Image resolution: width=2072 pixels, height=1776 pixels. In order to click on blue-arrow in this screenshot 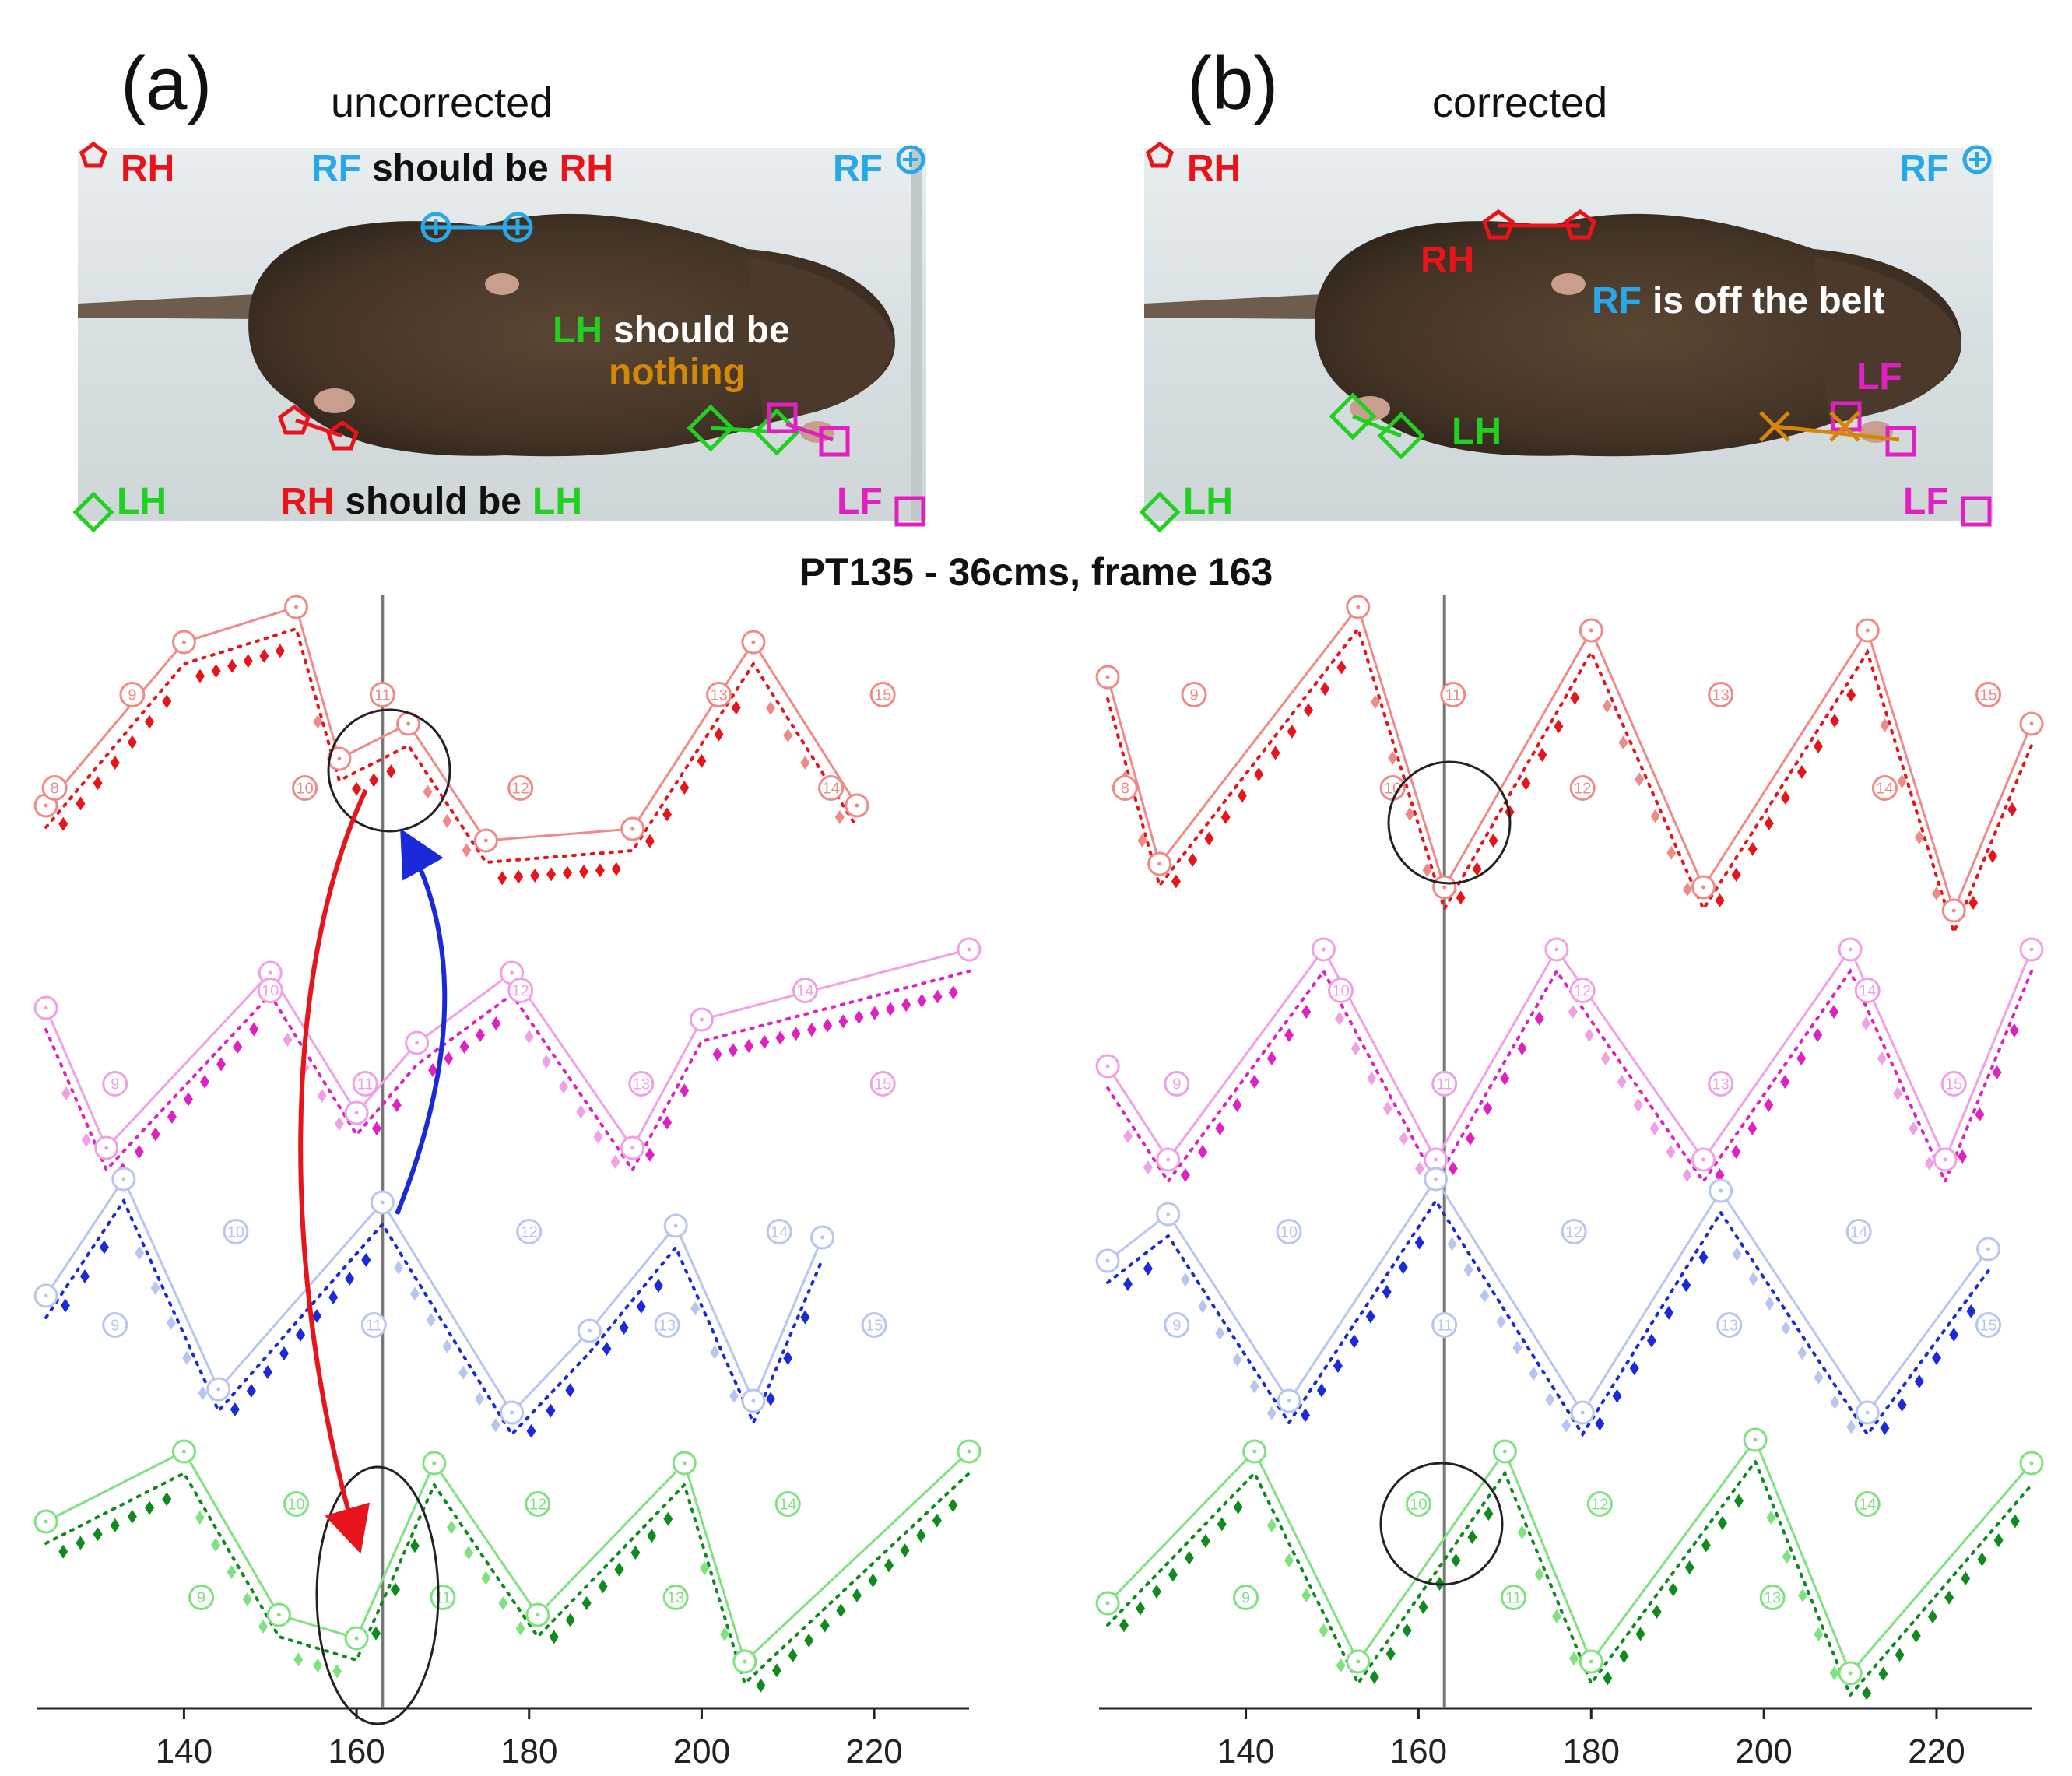, I will do `click(421, 1022)`.